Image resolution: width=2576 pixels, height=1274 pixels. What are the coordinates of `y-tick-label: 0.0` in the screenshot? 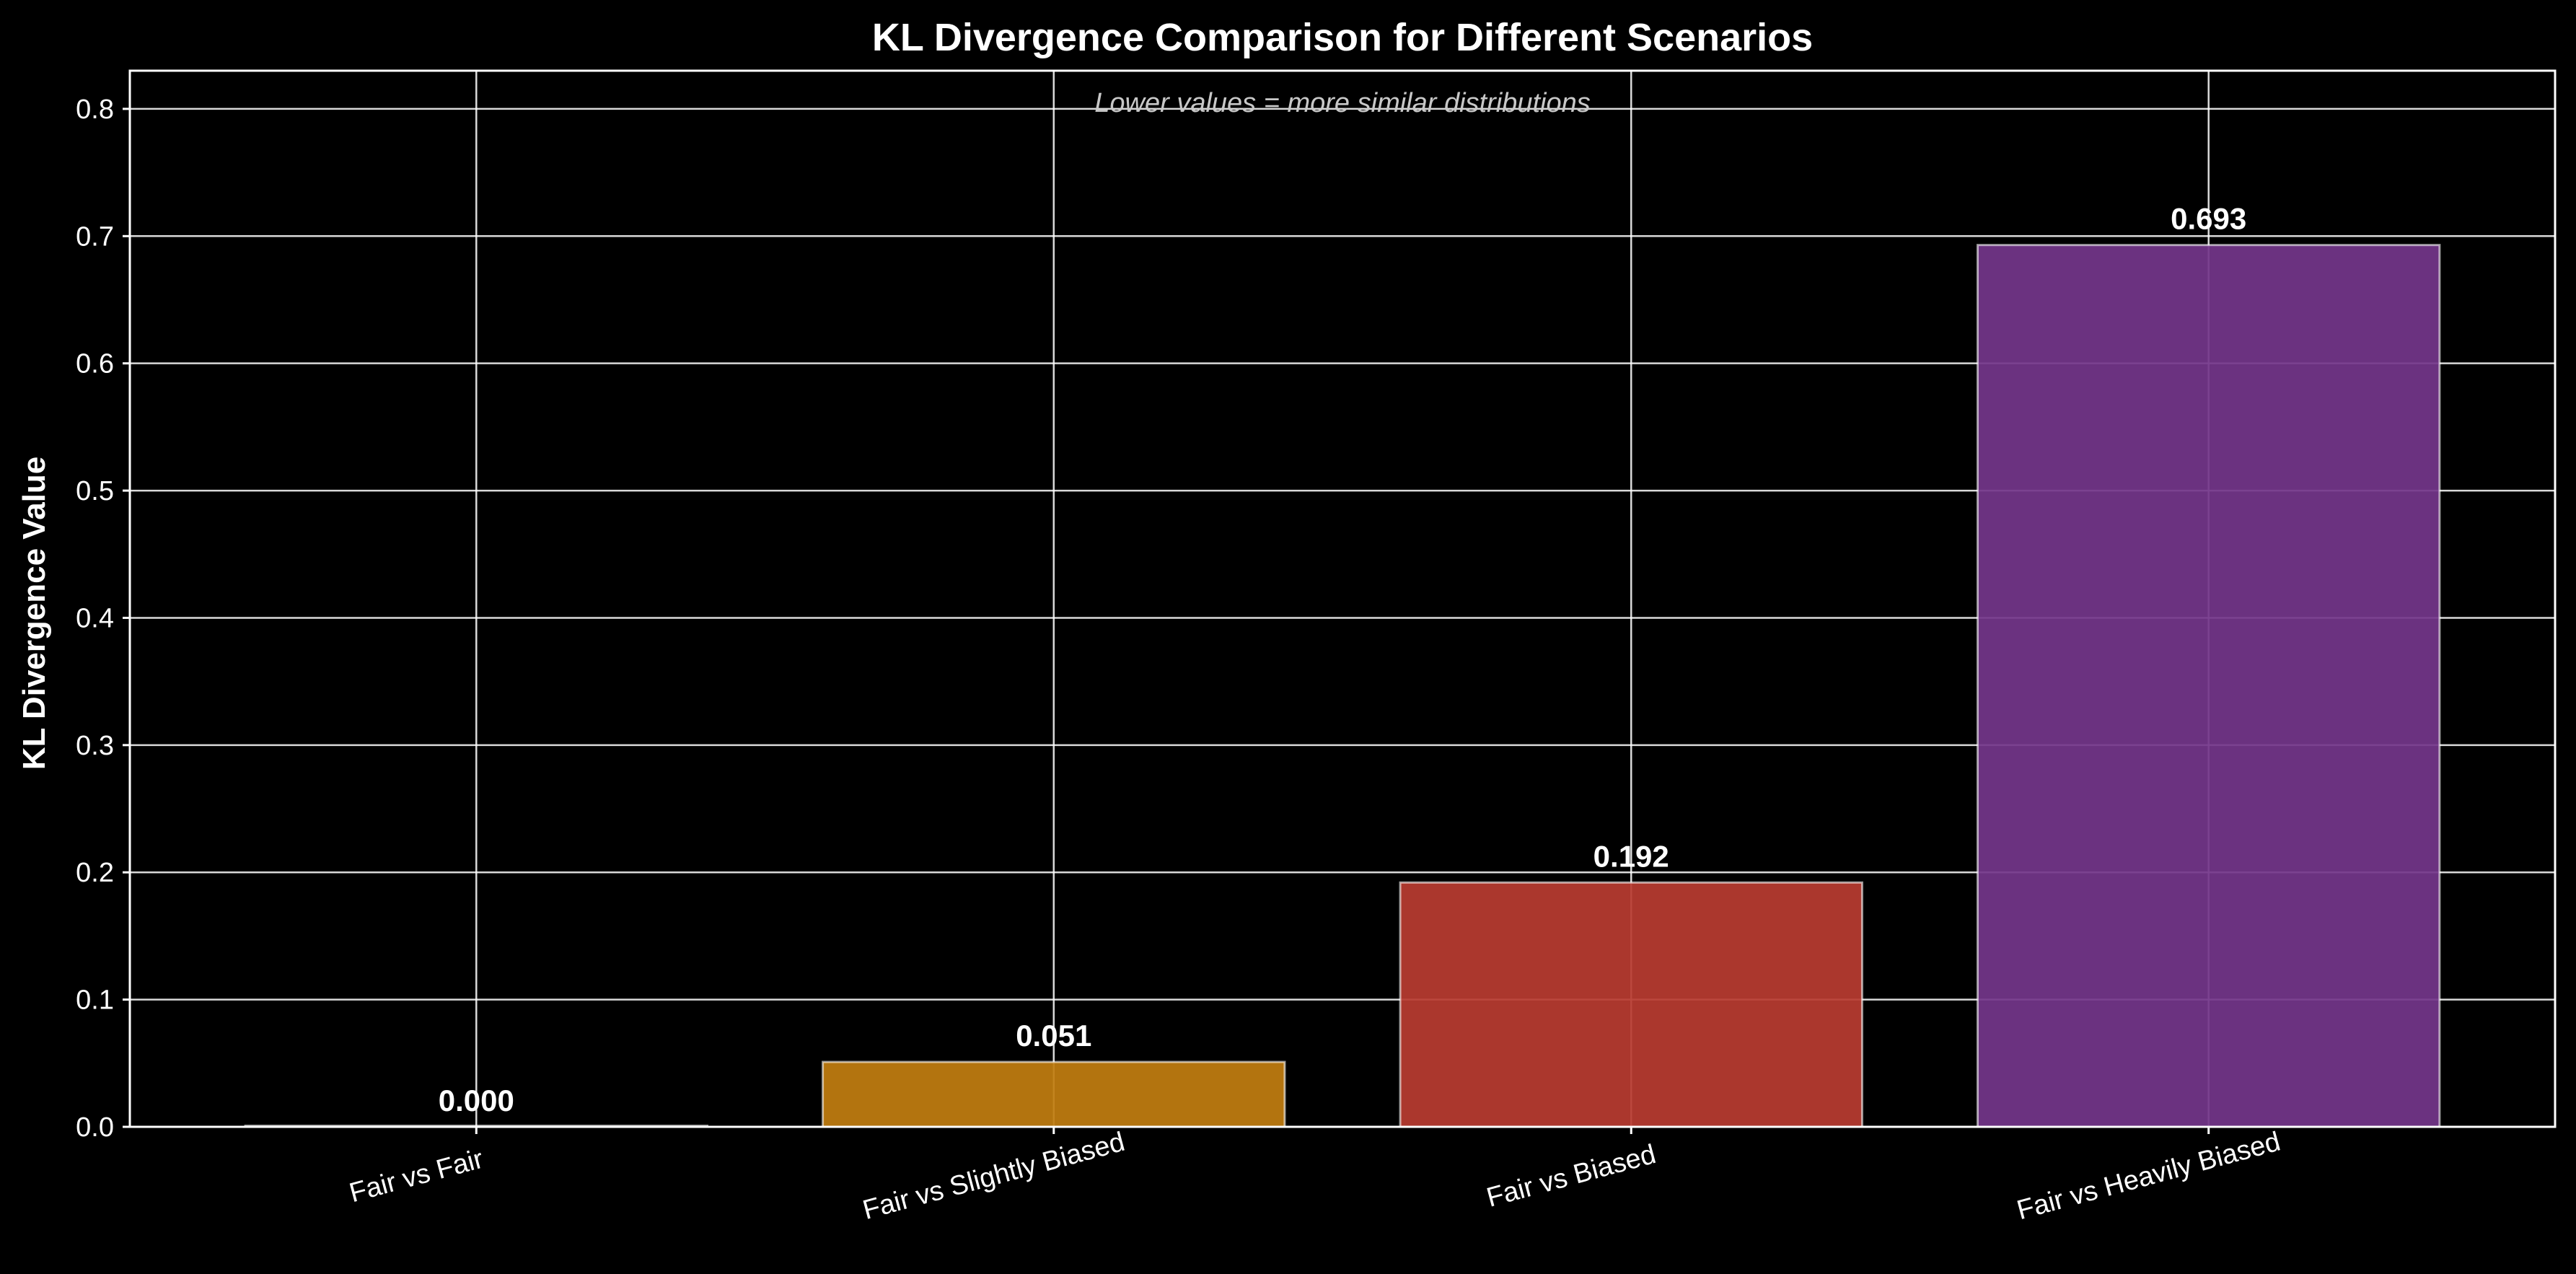 It's located at (95, 1128).